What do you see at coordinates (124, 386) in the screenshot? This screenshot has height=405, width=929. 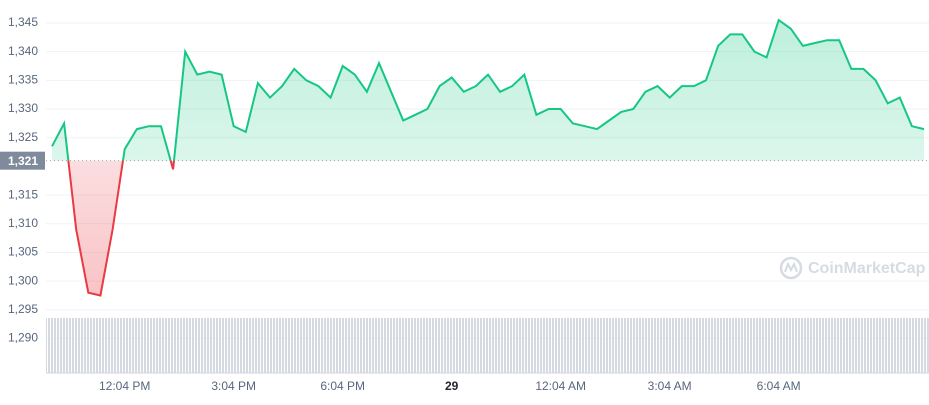 I see `x-tick-label: 12:04 PM` at bounding box center [124, 386].